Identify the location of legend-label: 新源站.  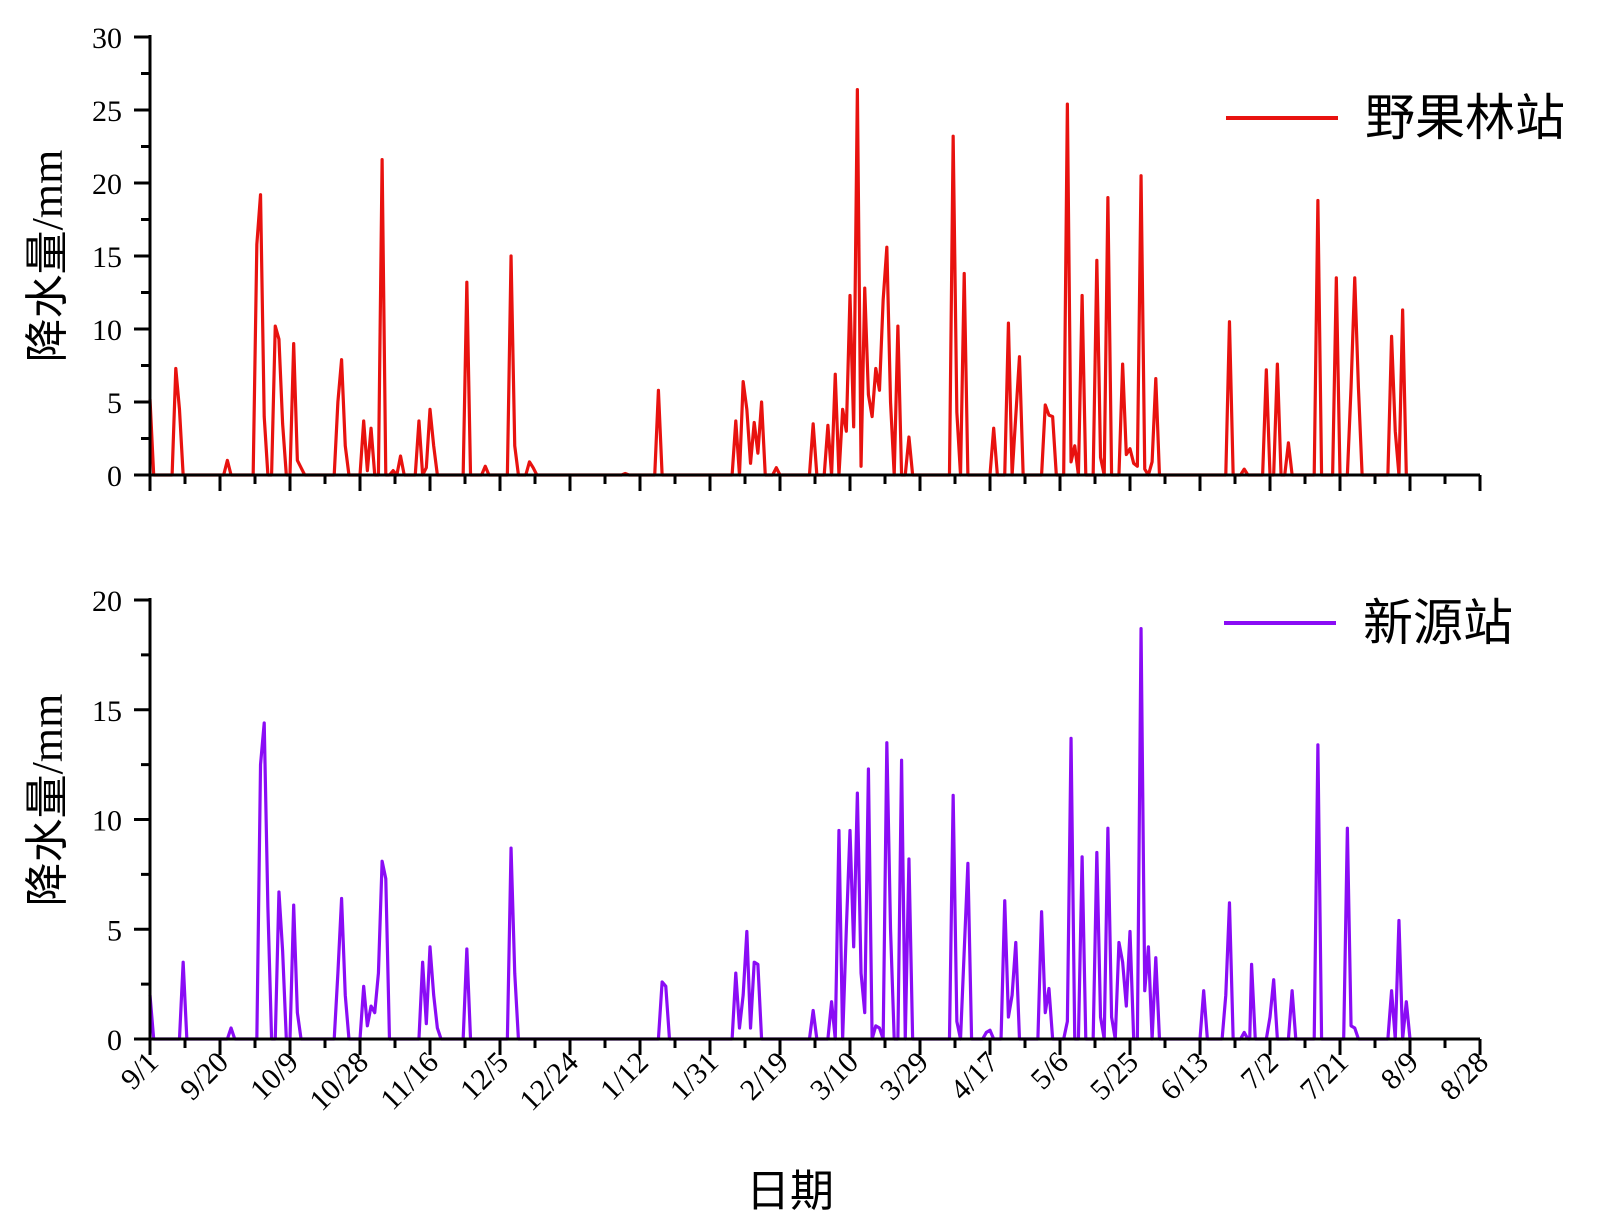
(1438, 623).